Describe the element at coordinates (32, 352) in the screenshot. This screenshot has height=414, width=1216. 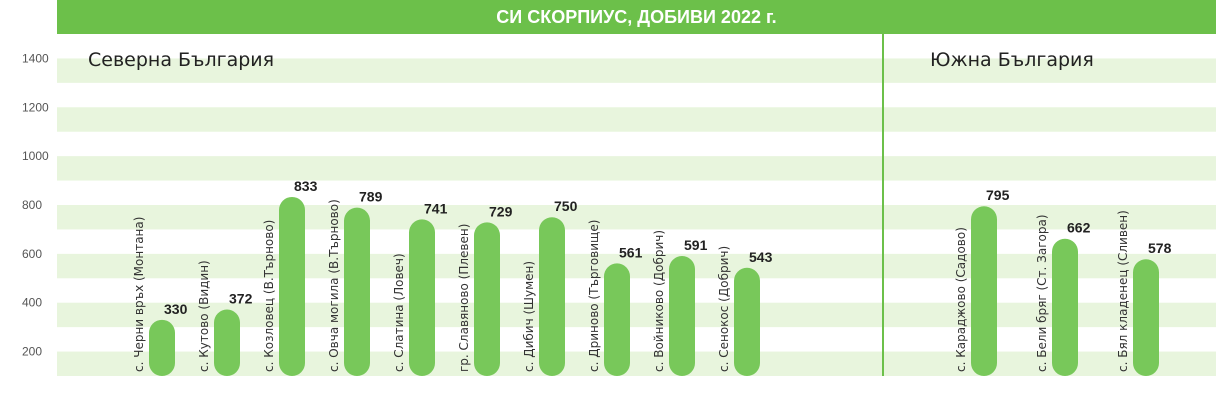
I see `y-tick-label: 200` at that location.